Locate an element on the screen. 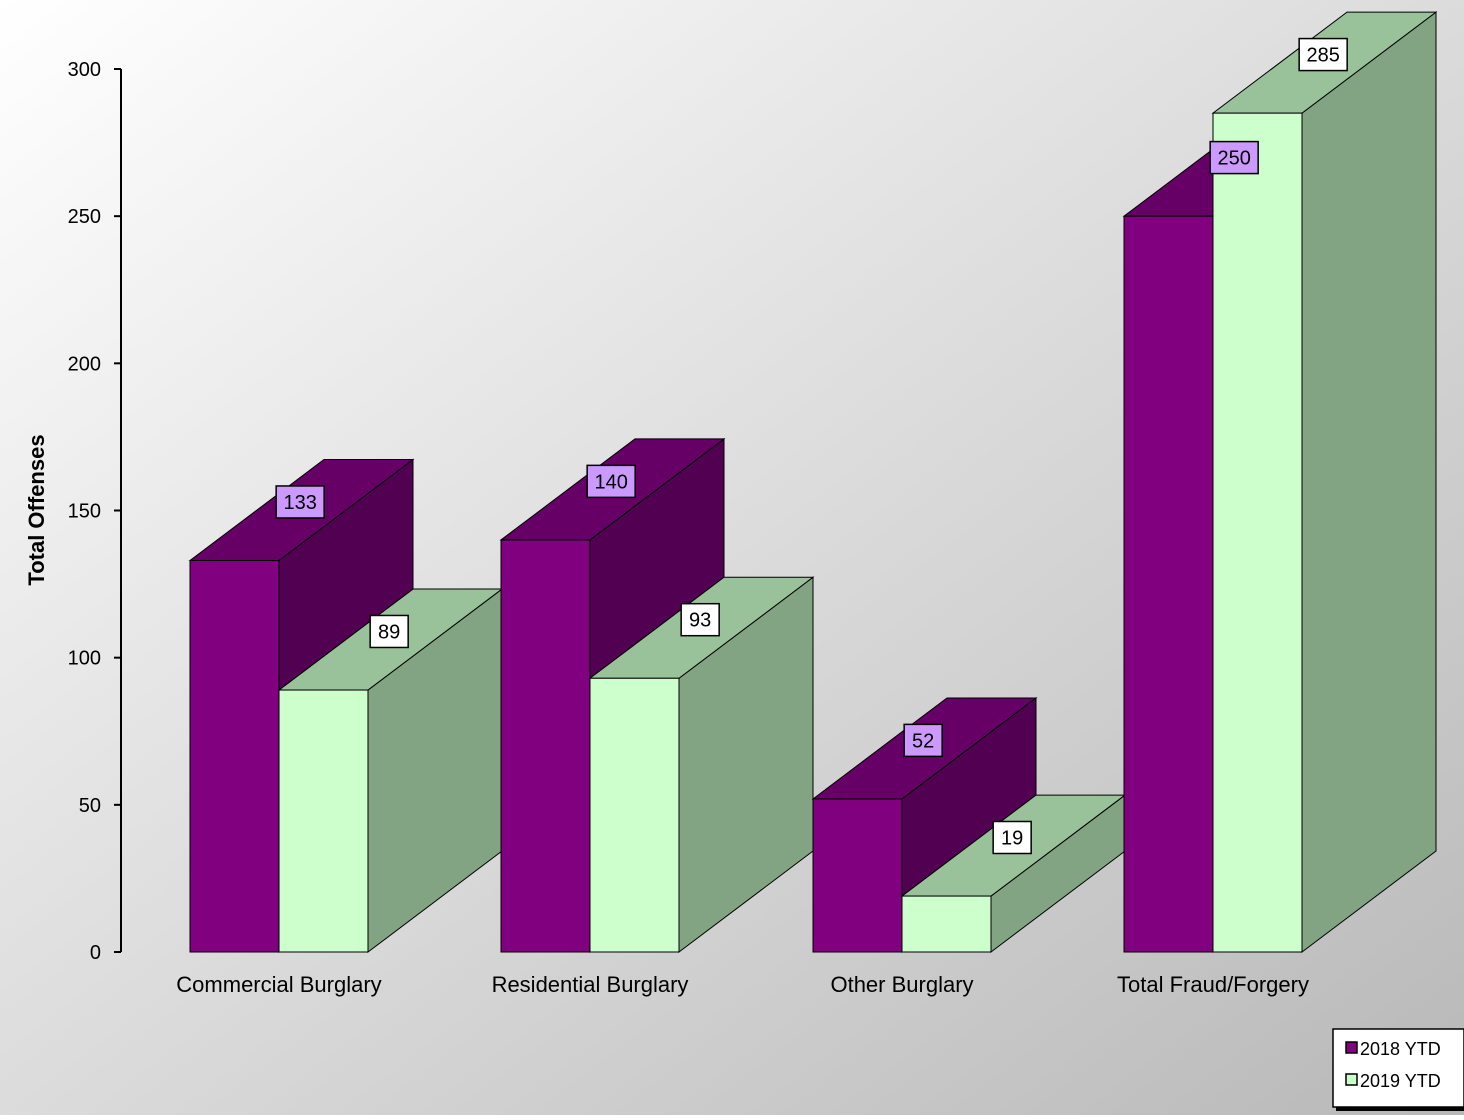 The image size is (1464, 1120). data-label: 52 is located at coordinates (923, 740).